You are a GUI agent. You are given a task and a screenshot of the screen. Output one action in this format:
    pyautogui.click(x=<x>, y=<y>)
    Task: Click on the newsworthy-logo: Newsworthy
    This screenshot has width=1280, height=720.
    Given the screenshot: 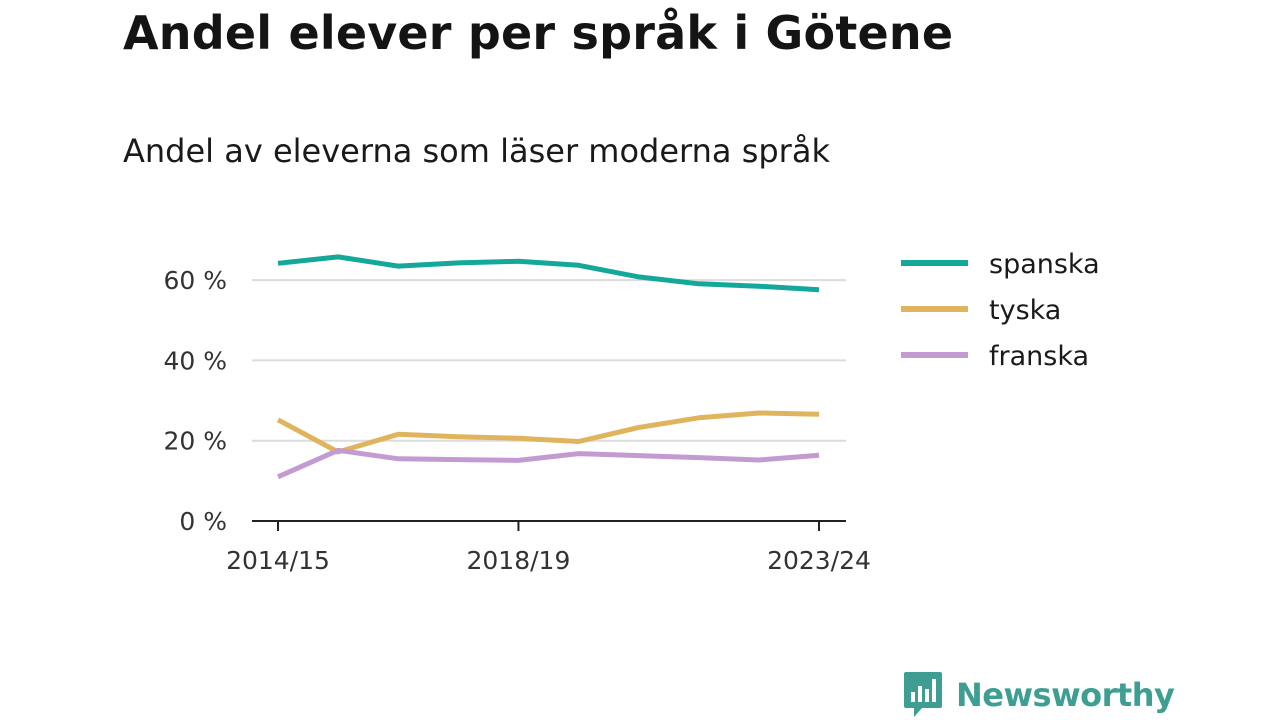 What is the action you would take?
    pyautogui.click(x=1038, y=695)
    